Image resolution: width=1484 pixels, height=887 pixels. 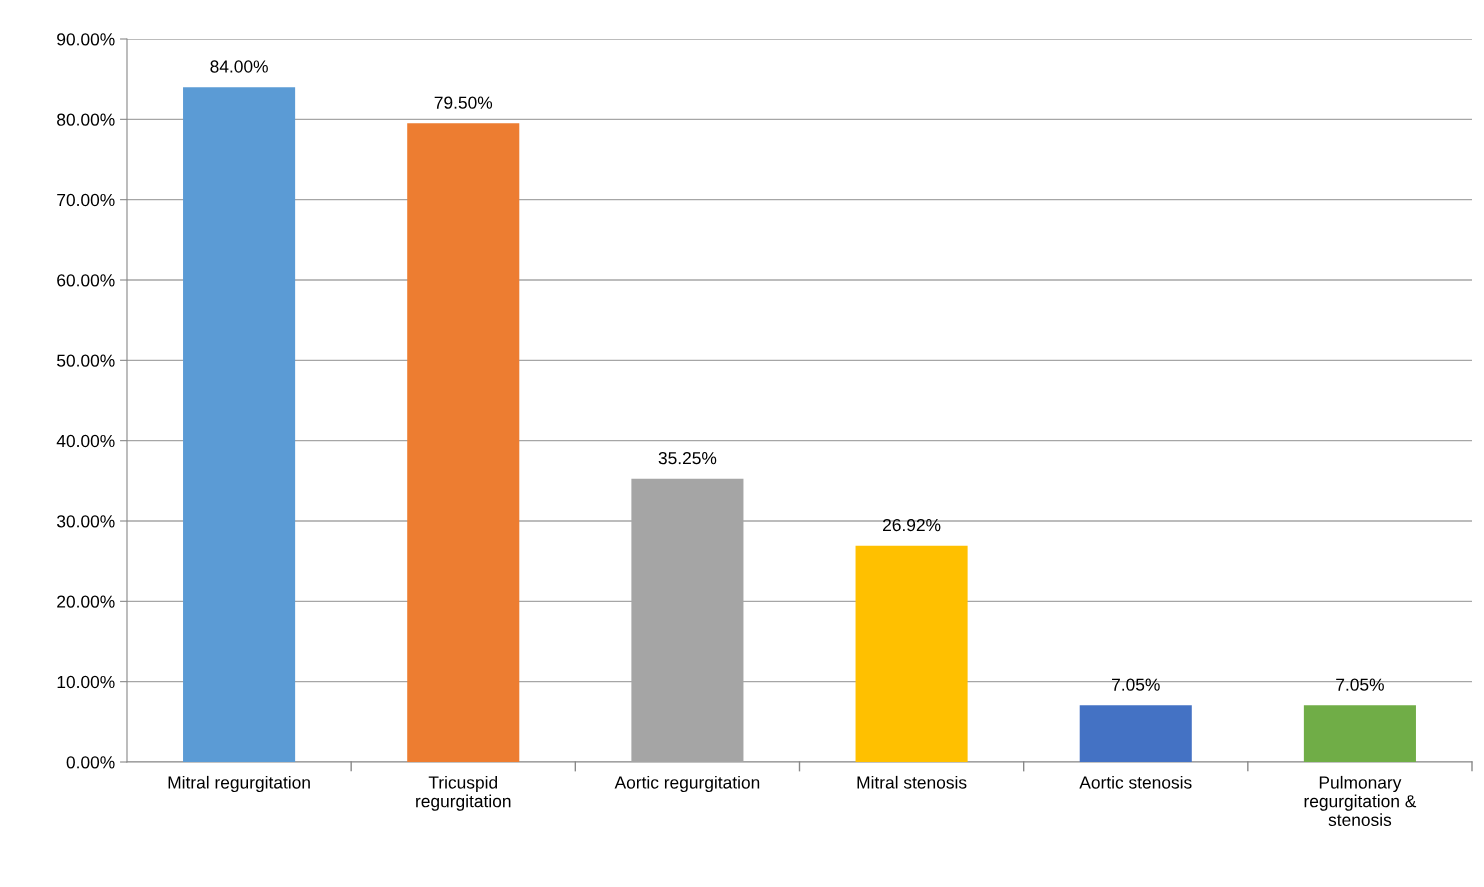 What do you see at coordinates (86, 119) in the screenshot?
I see `y-tick-label: 80.00%` at bounding box center [86, 119].